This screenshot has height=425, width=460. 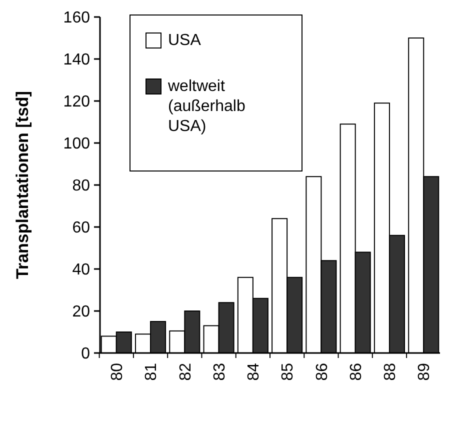 I want to click on y-tick-label: 160, so click(x=76, y=18).